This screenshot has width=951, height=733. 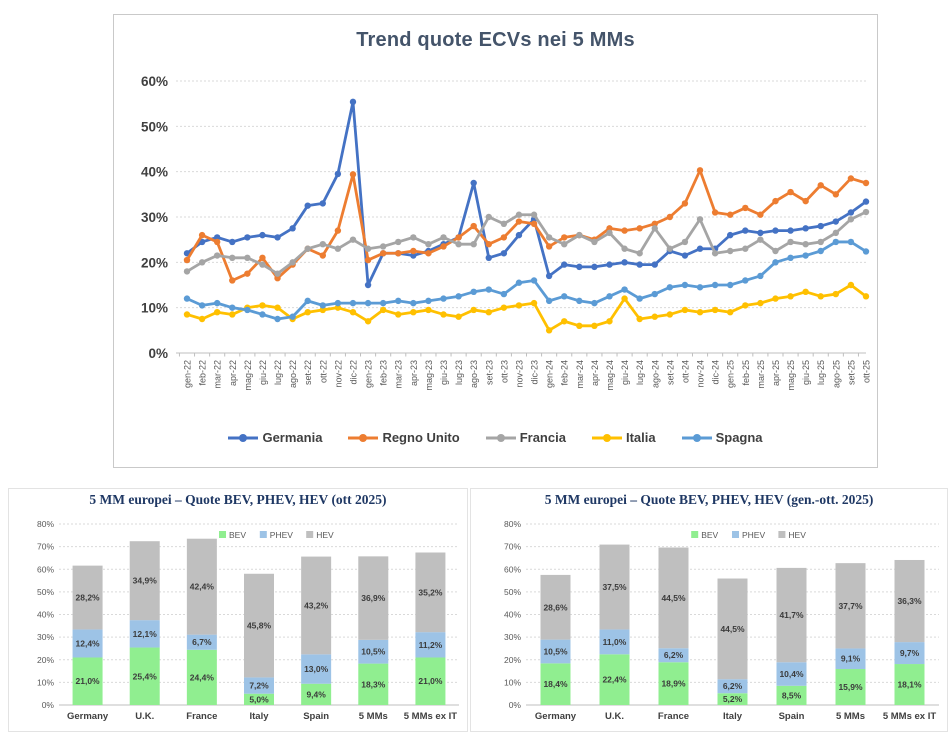 What do you see at coordinates (414, 373) in the screenshot?
I see `svg-text: apr-23` at bounding box center [414, 373].